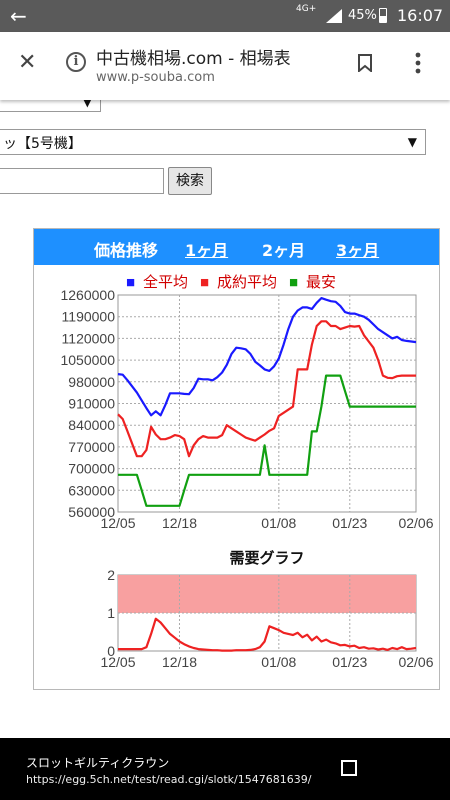  I want to click on search-button: 検索, so click(190, 181).